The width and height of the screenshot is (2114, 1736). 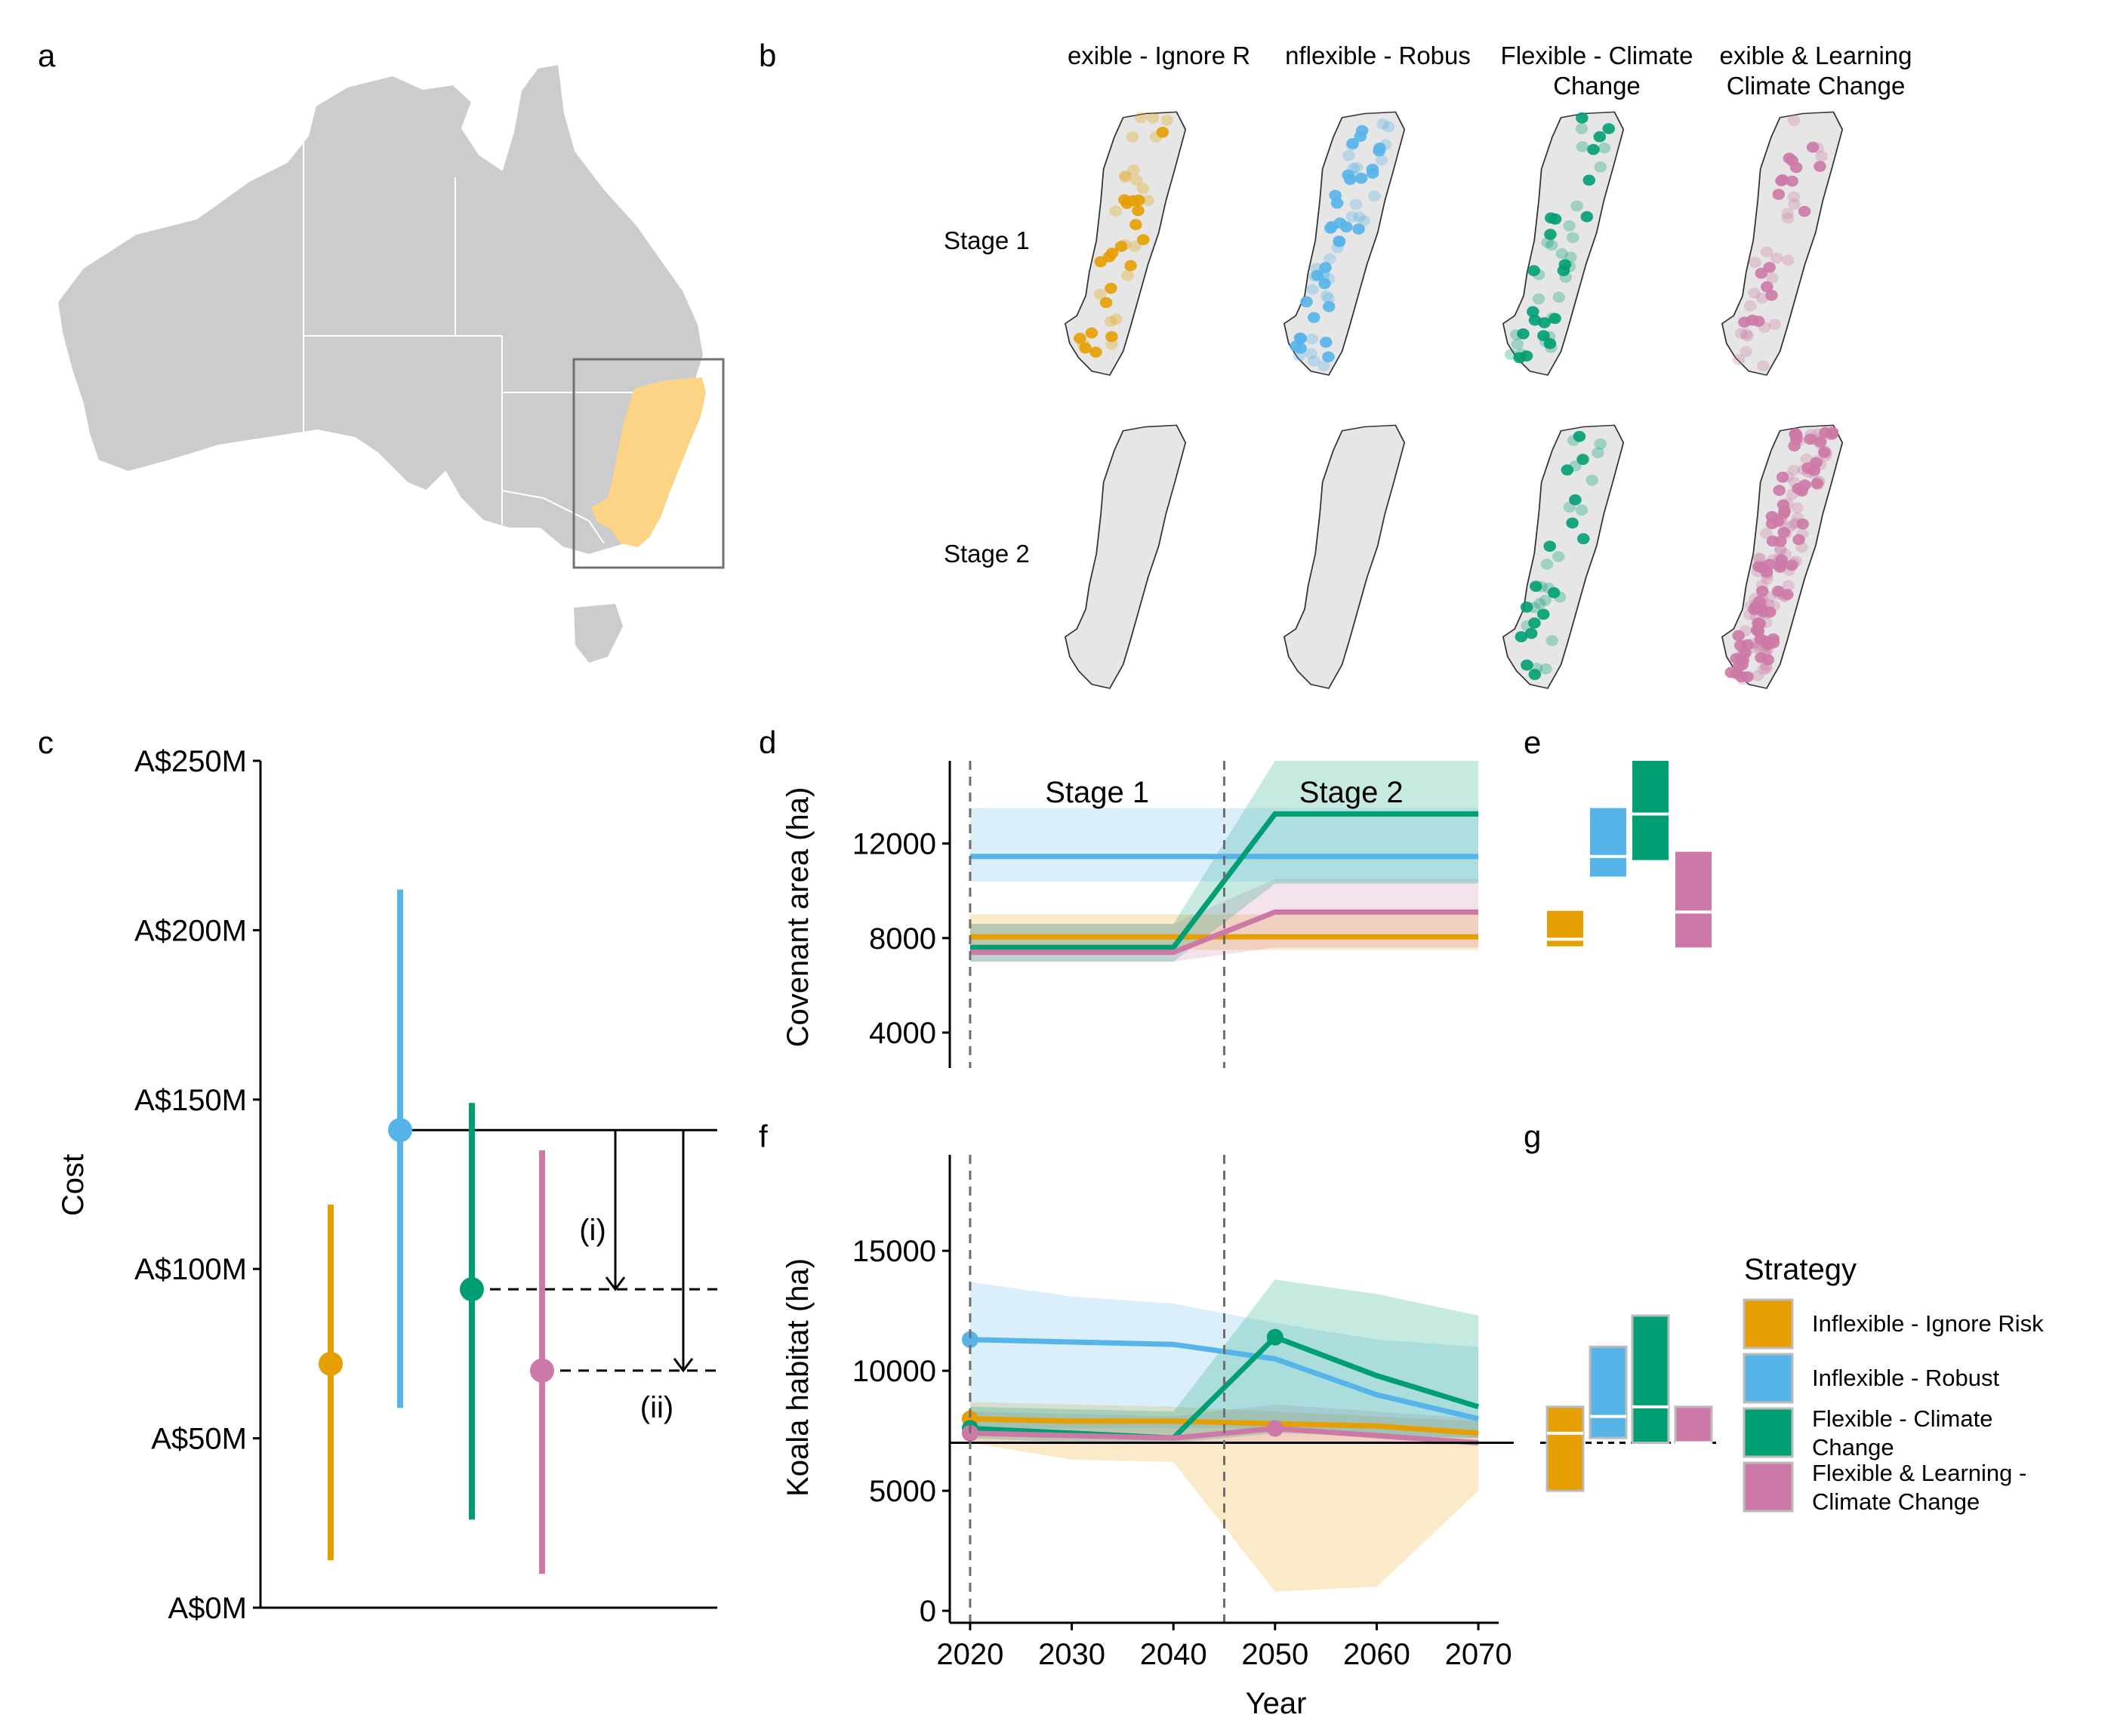 I want to click on panel-d-label: d, so click(x=768, y=743).